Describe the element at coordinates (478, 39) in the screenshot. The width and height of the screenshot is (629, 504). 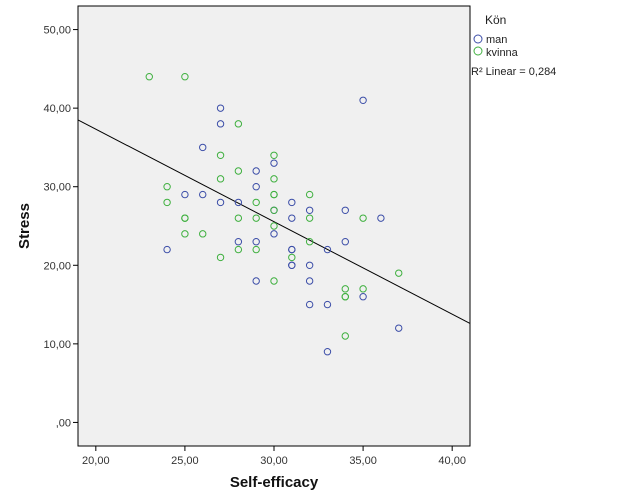
I see `legend-marker-man` at that location.